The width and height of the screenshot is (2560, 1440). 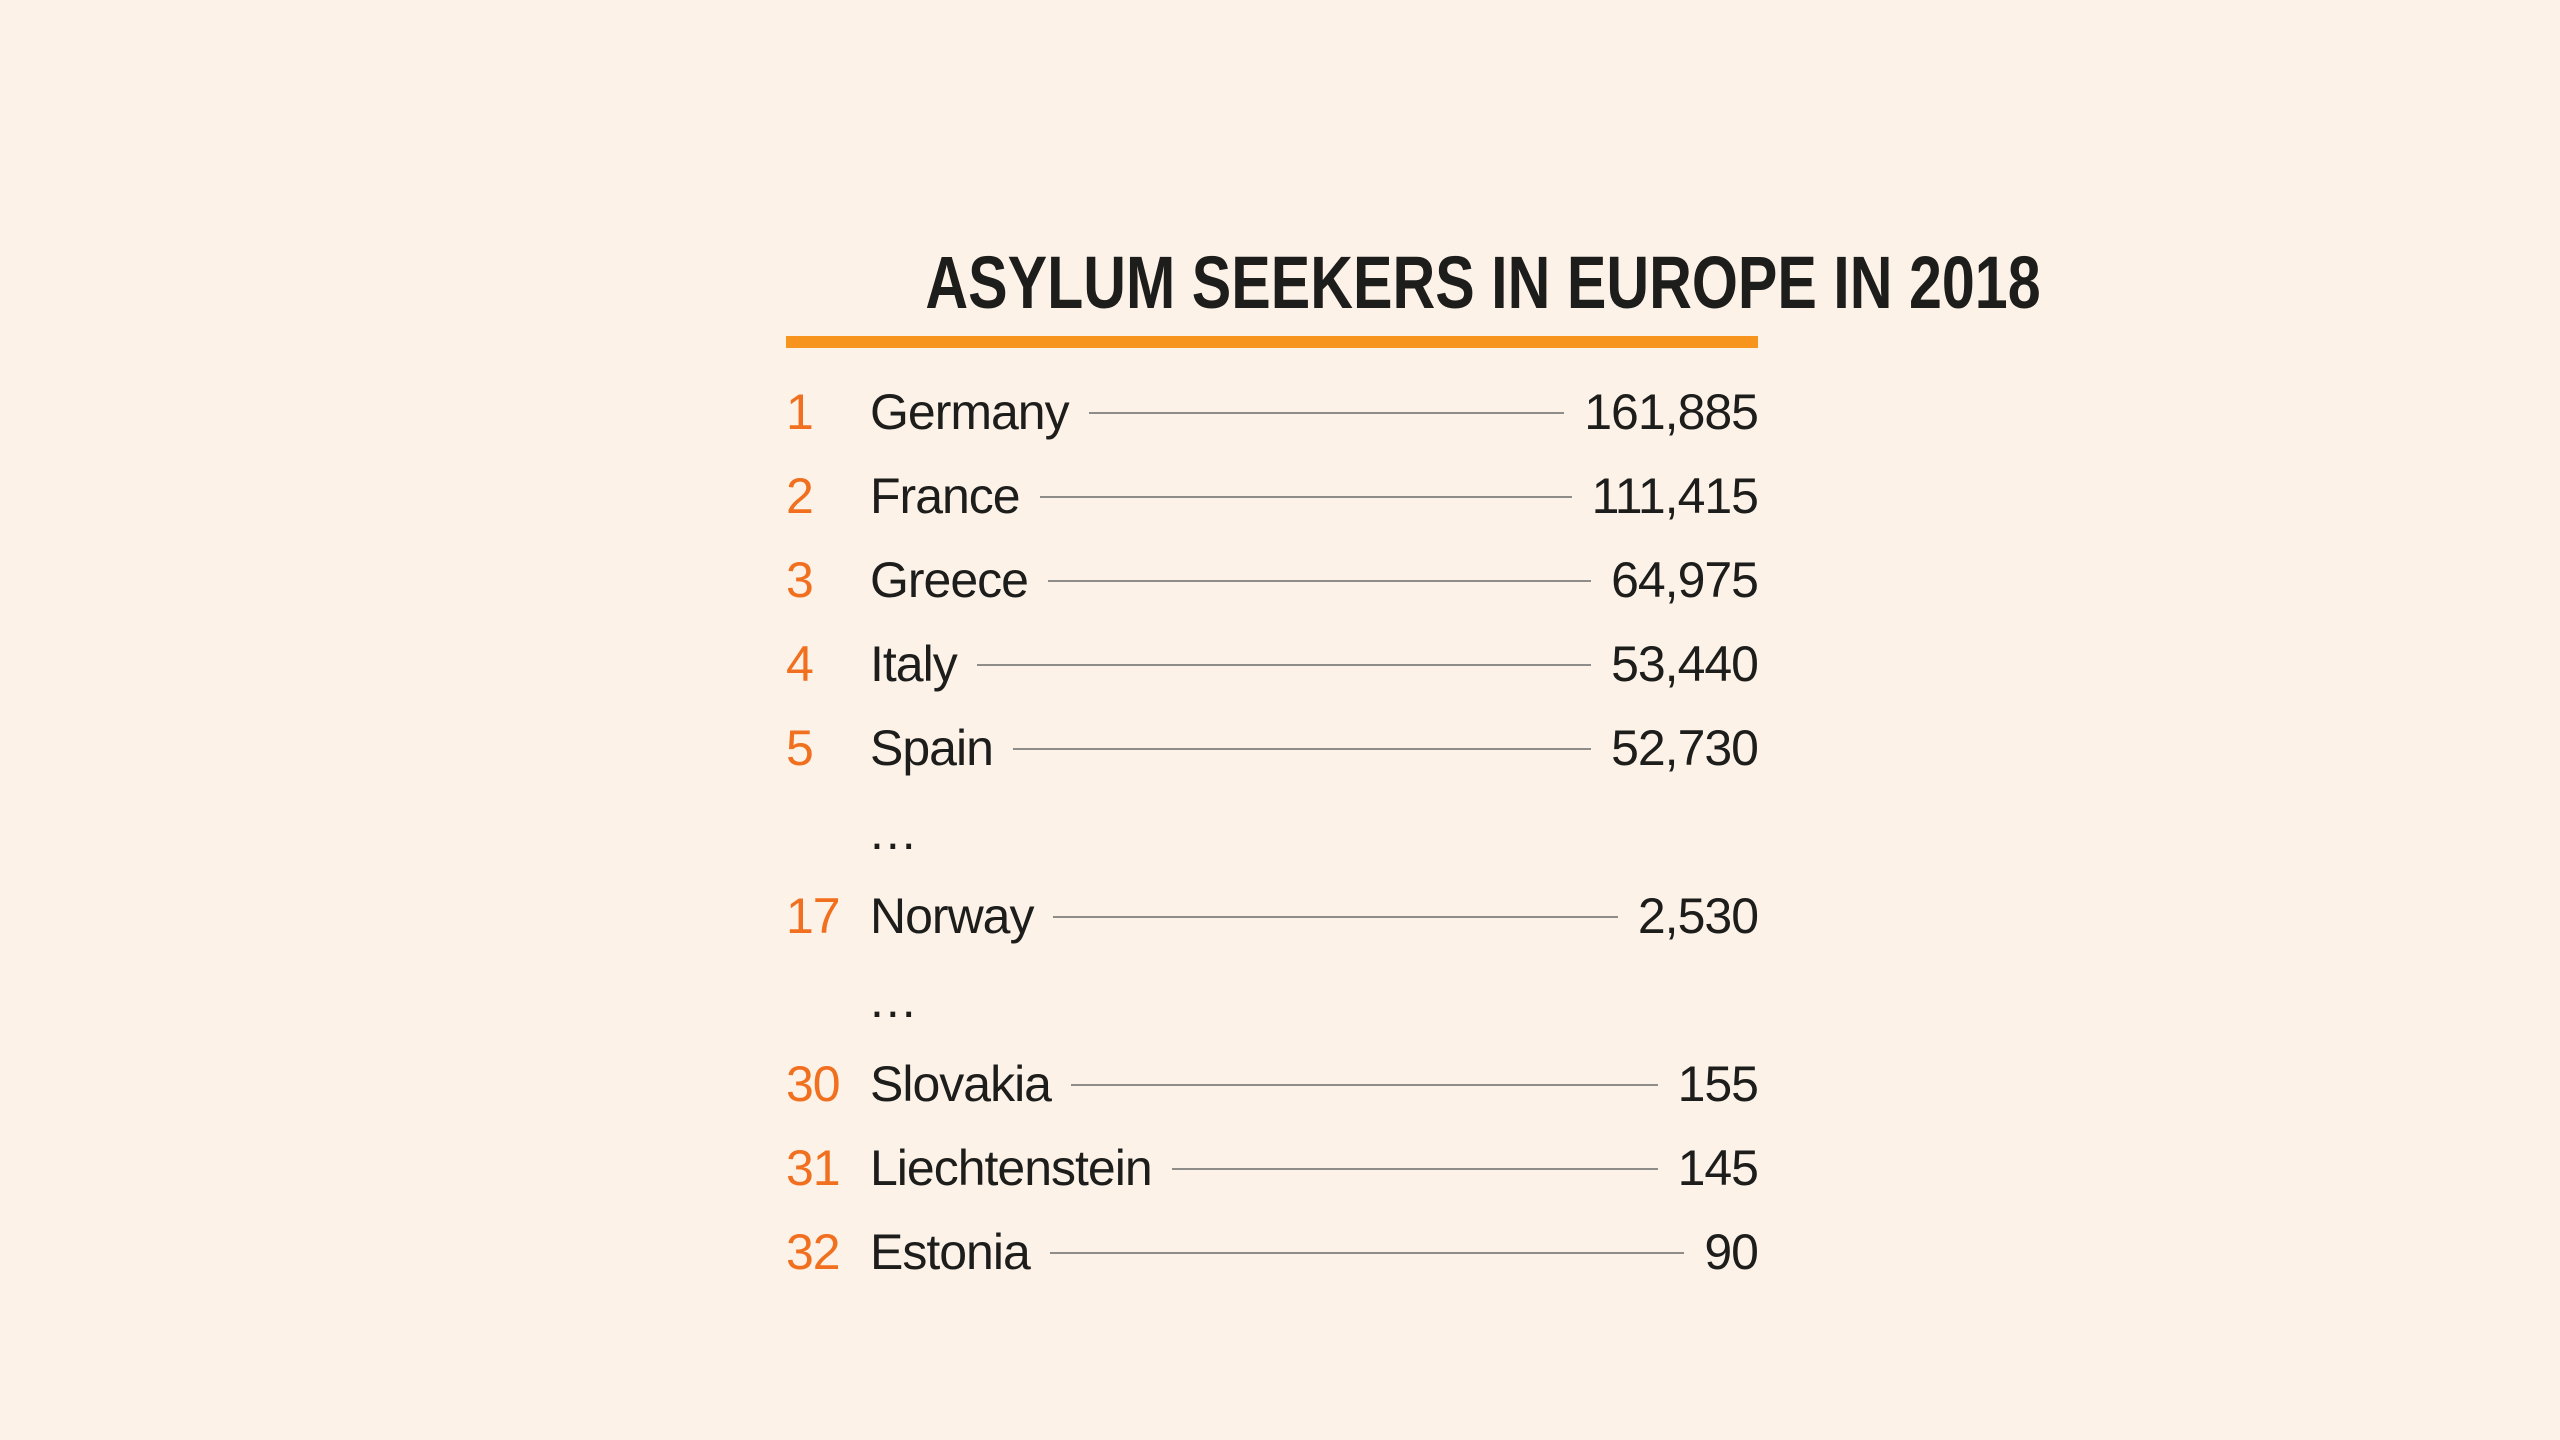 I want to click on rank-number: 17, so click(x=813, y=916).